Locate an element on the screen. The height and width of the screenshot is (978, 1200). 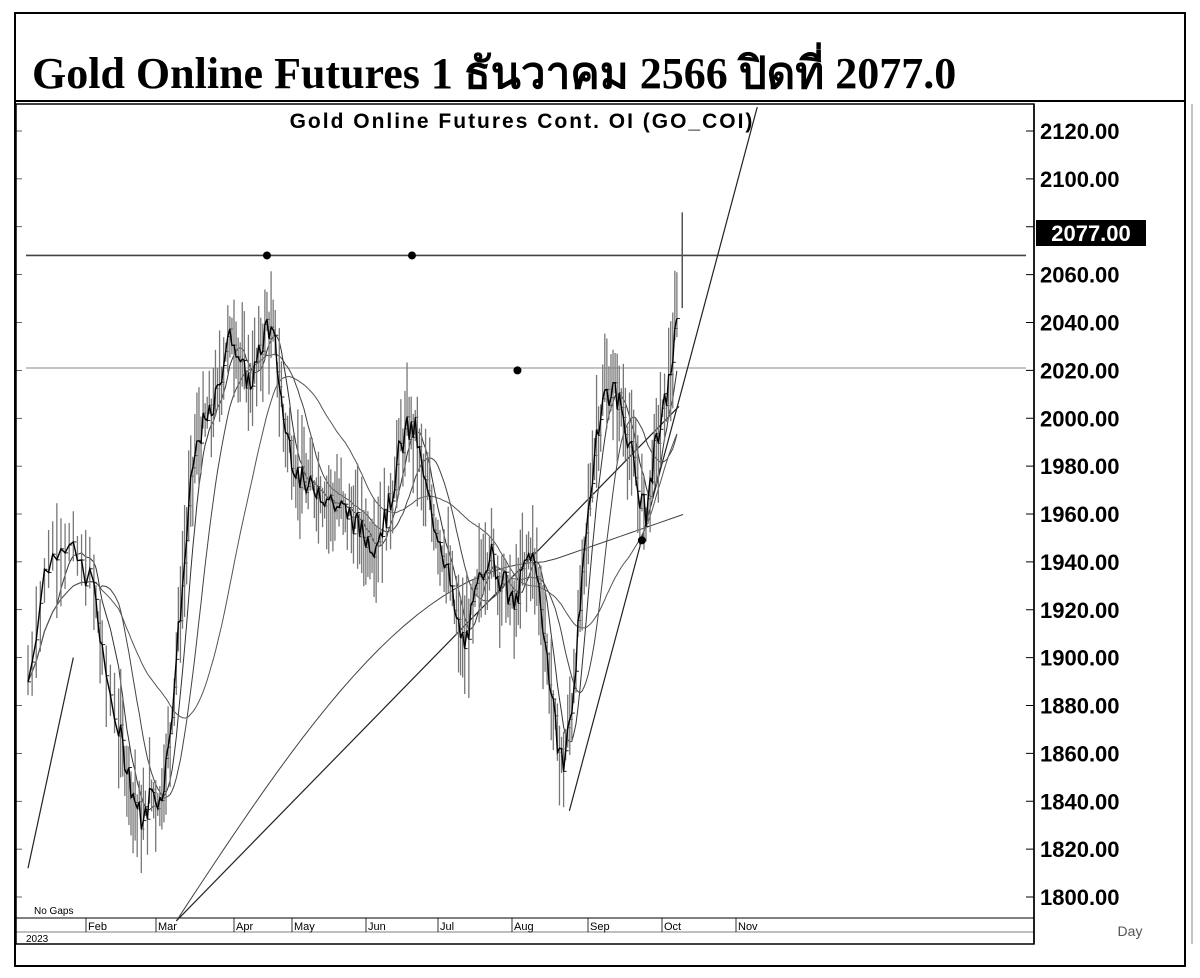
y-tick-label: 1840.00 is located at coordinates (1080, 801).